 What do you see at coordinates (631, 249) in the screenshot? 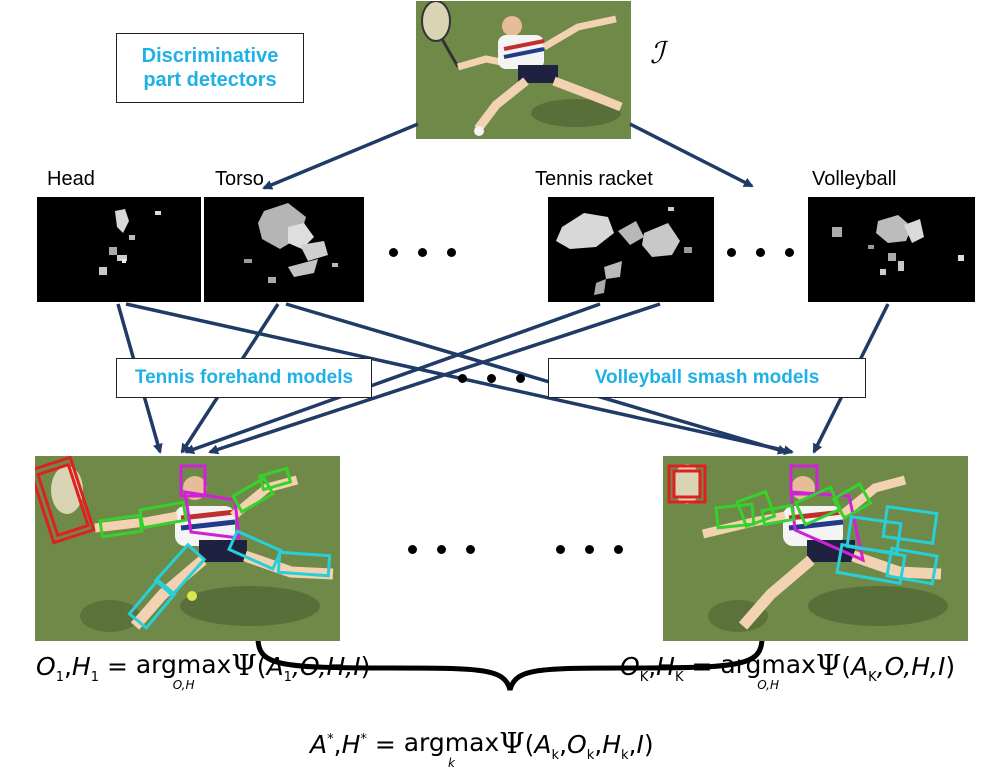
I see `tennis-racket-response-map` at bounding box center [631, 249].